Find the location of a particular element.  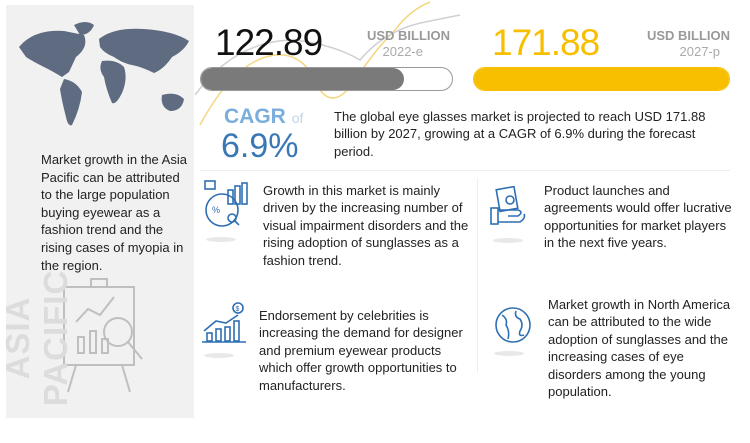

analytics-percent-icon: % is located at coordinates (226, 203).